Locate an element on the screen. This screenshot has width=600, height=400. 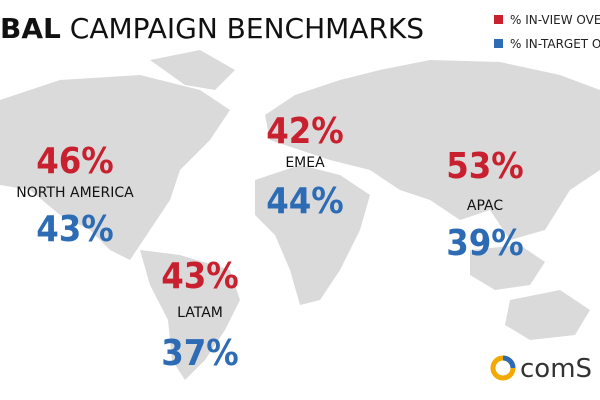
in-view-value: 53% is located at coordinates (485, 166).